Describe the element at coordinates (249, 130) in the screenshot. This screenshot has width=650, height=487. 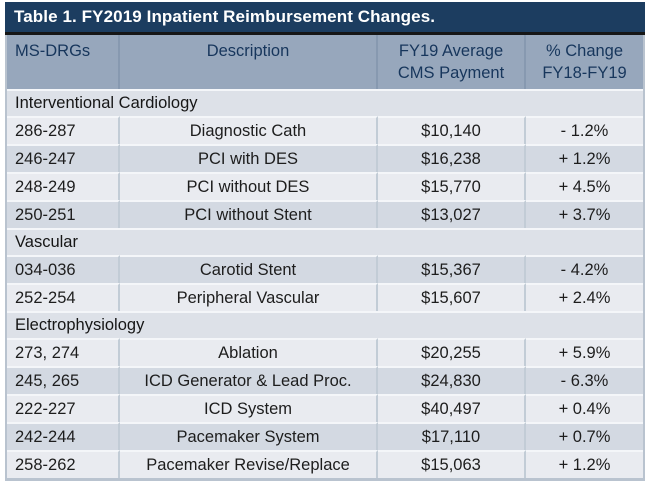
I see `cell-description: Diagnostic Cath` at that location.